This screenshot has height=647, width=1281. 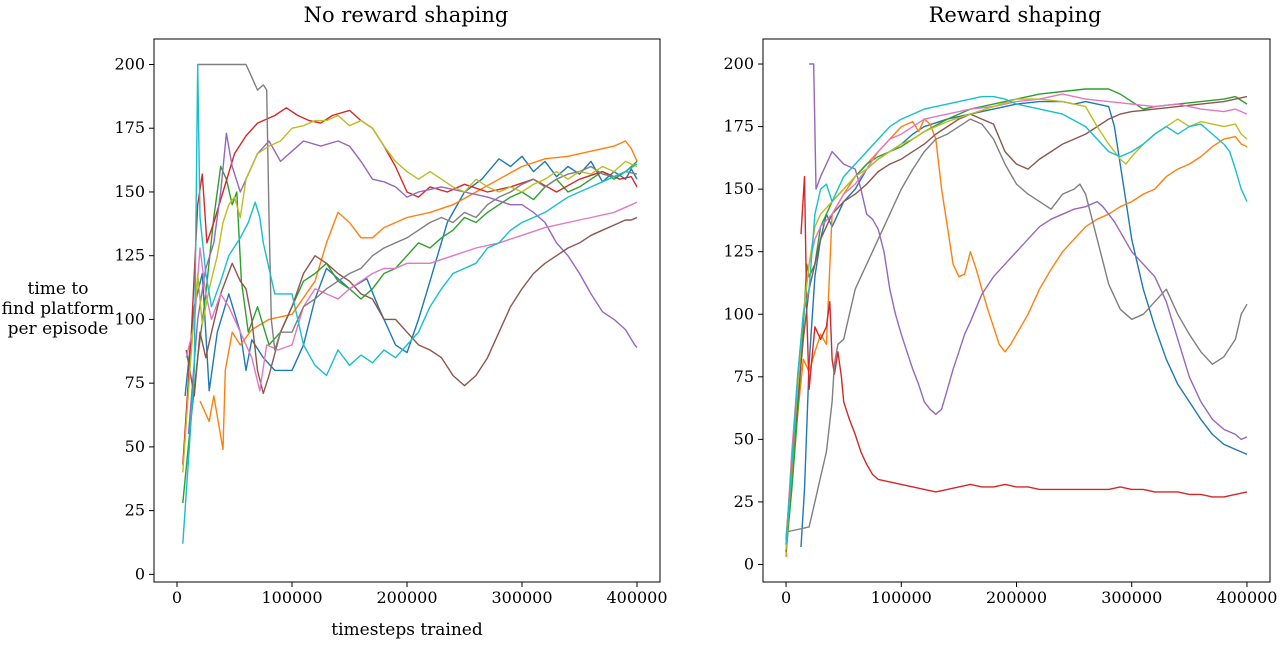 I want to click on y-ticks-left: 0 25 50 75 100 125 150 175 200, so click(x=134, y=318).